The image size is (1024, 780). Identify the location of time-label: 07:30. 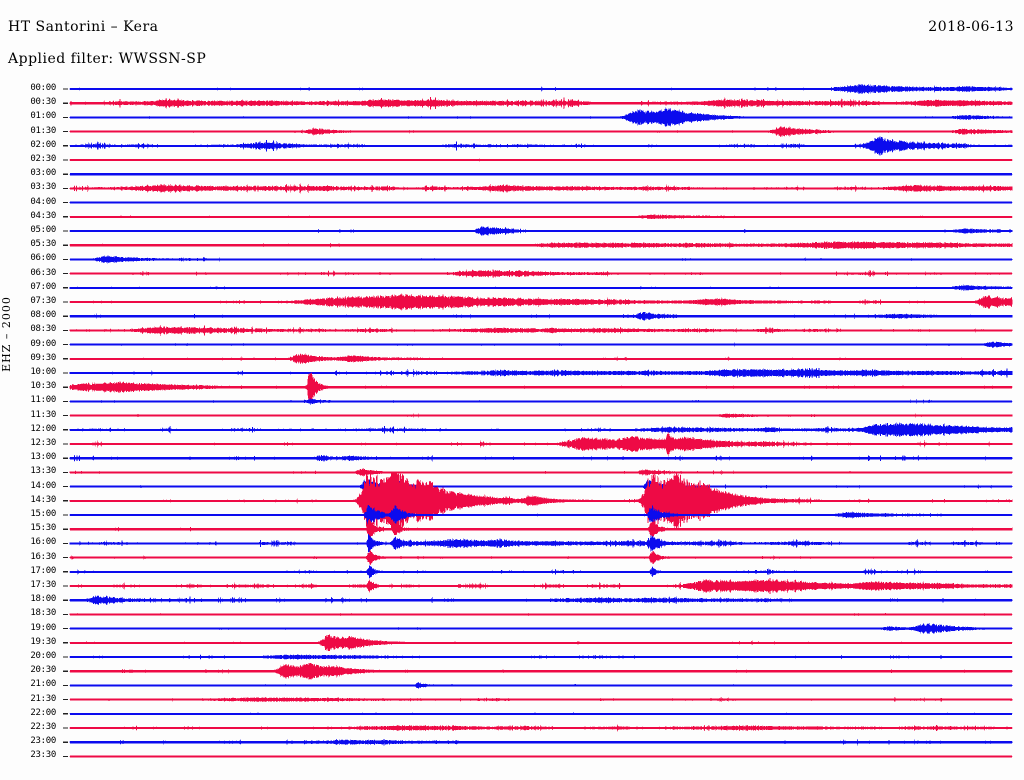
(43, 301).